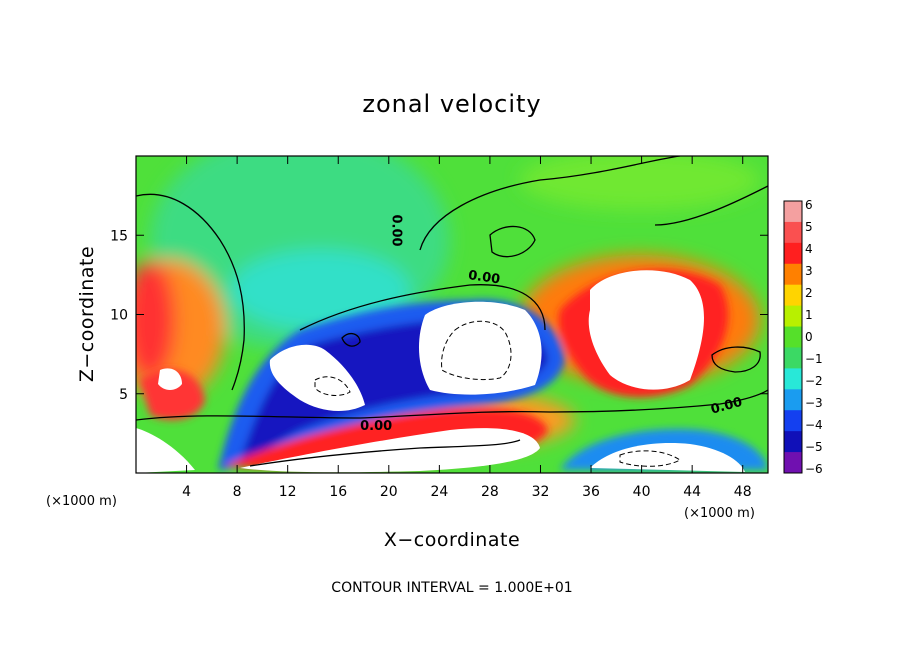 This screenshot has width=904, height=658. Describe the element at coordinates (719, 513) in the screenshot. I see `x-axis-unit: (×1000 m)` at that location.